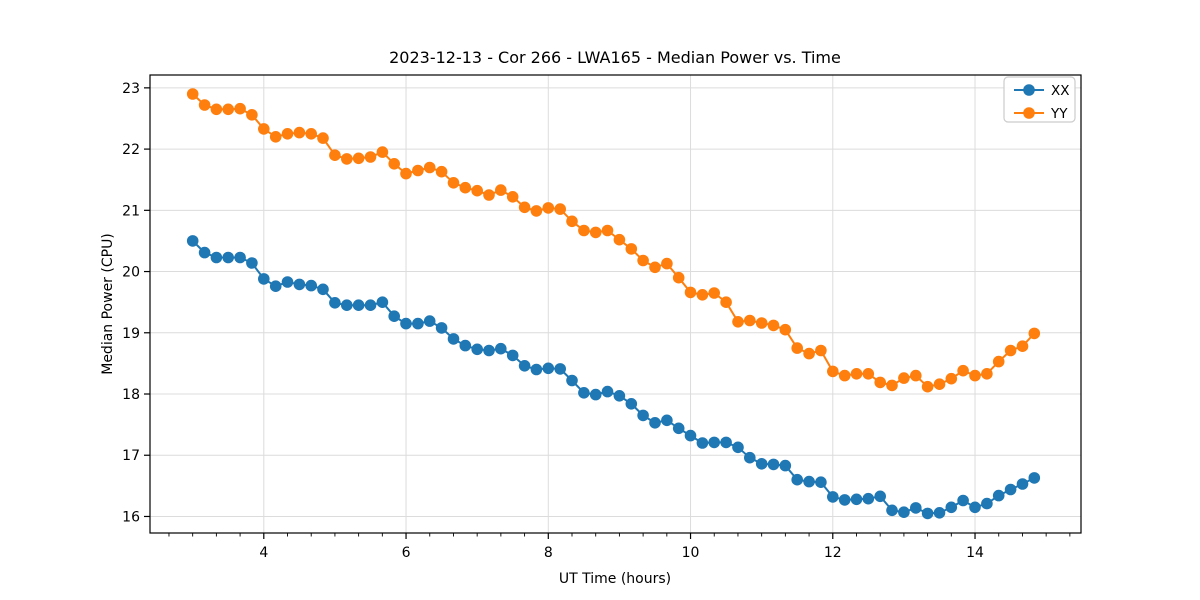 The image size is (1200, 600). I want to click on x-axis-label: UT Time (hours), so click(615, 579).